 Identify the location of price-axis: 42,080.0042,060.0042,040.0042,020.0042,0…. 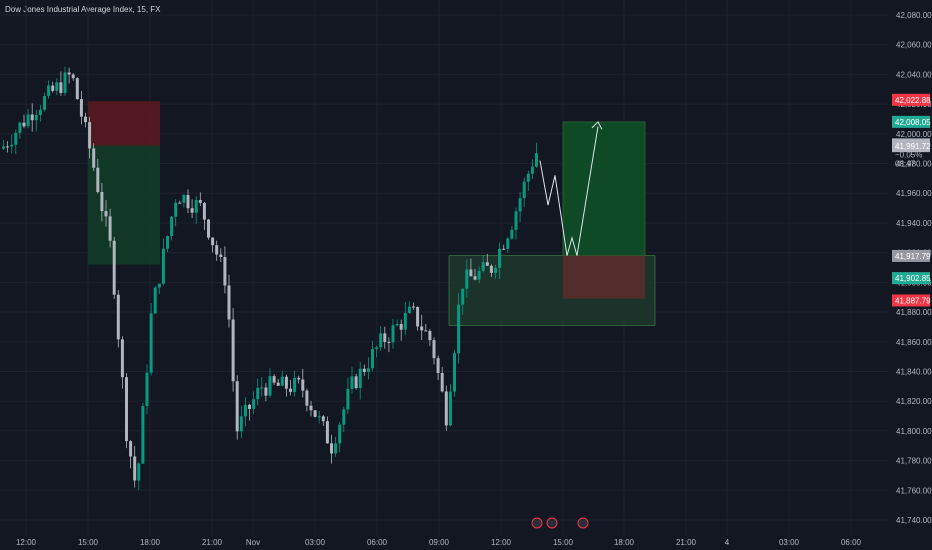
(914, 268).